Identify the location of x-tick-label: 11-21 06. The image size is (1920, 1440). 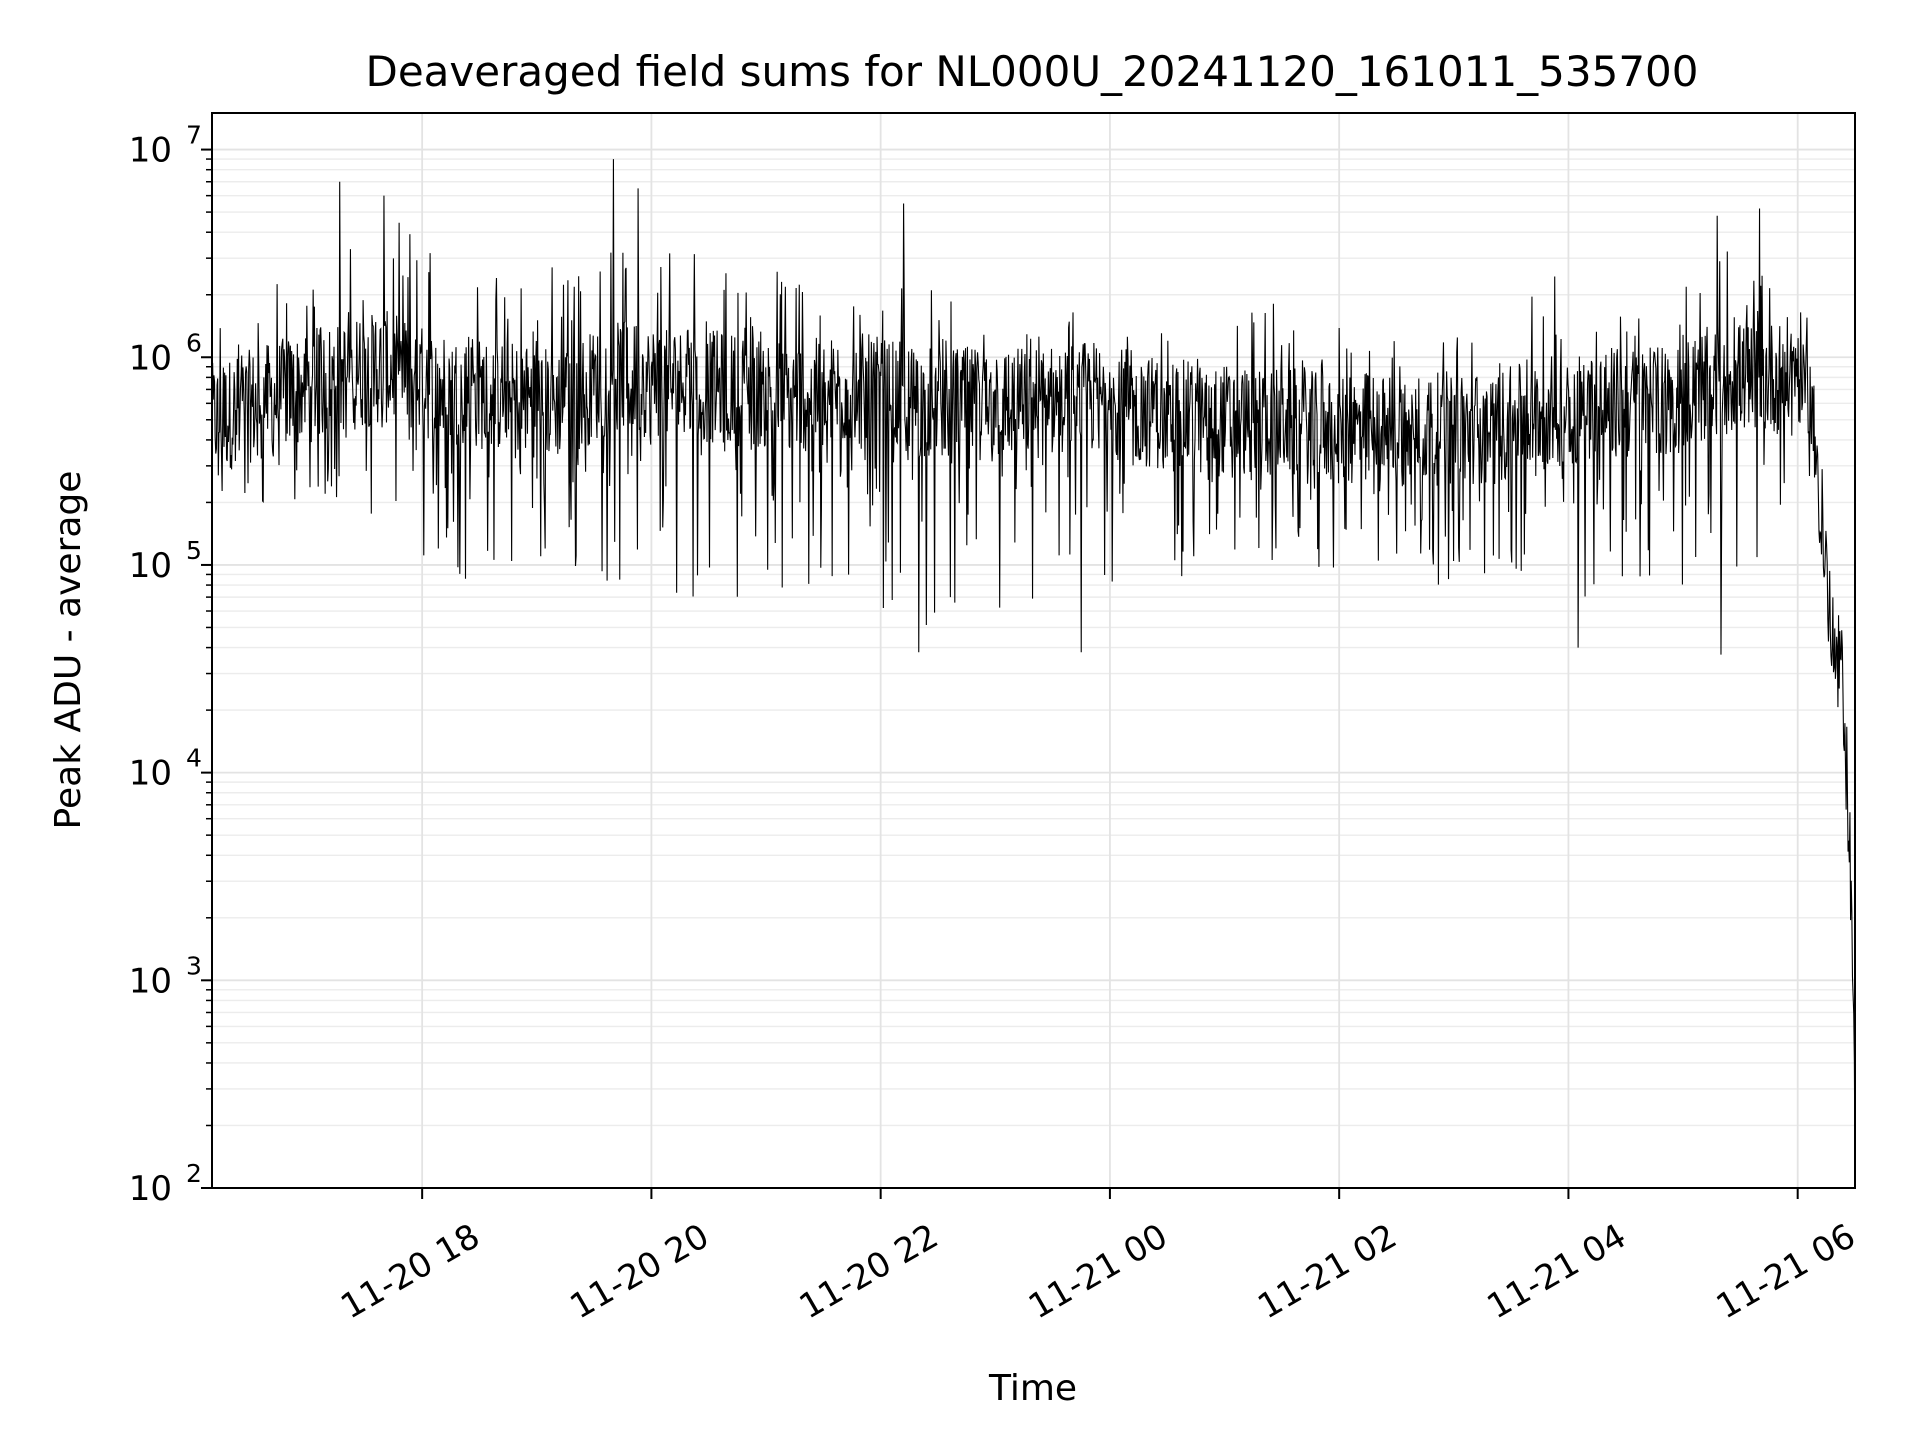
(1786, 1271).